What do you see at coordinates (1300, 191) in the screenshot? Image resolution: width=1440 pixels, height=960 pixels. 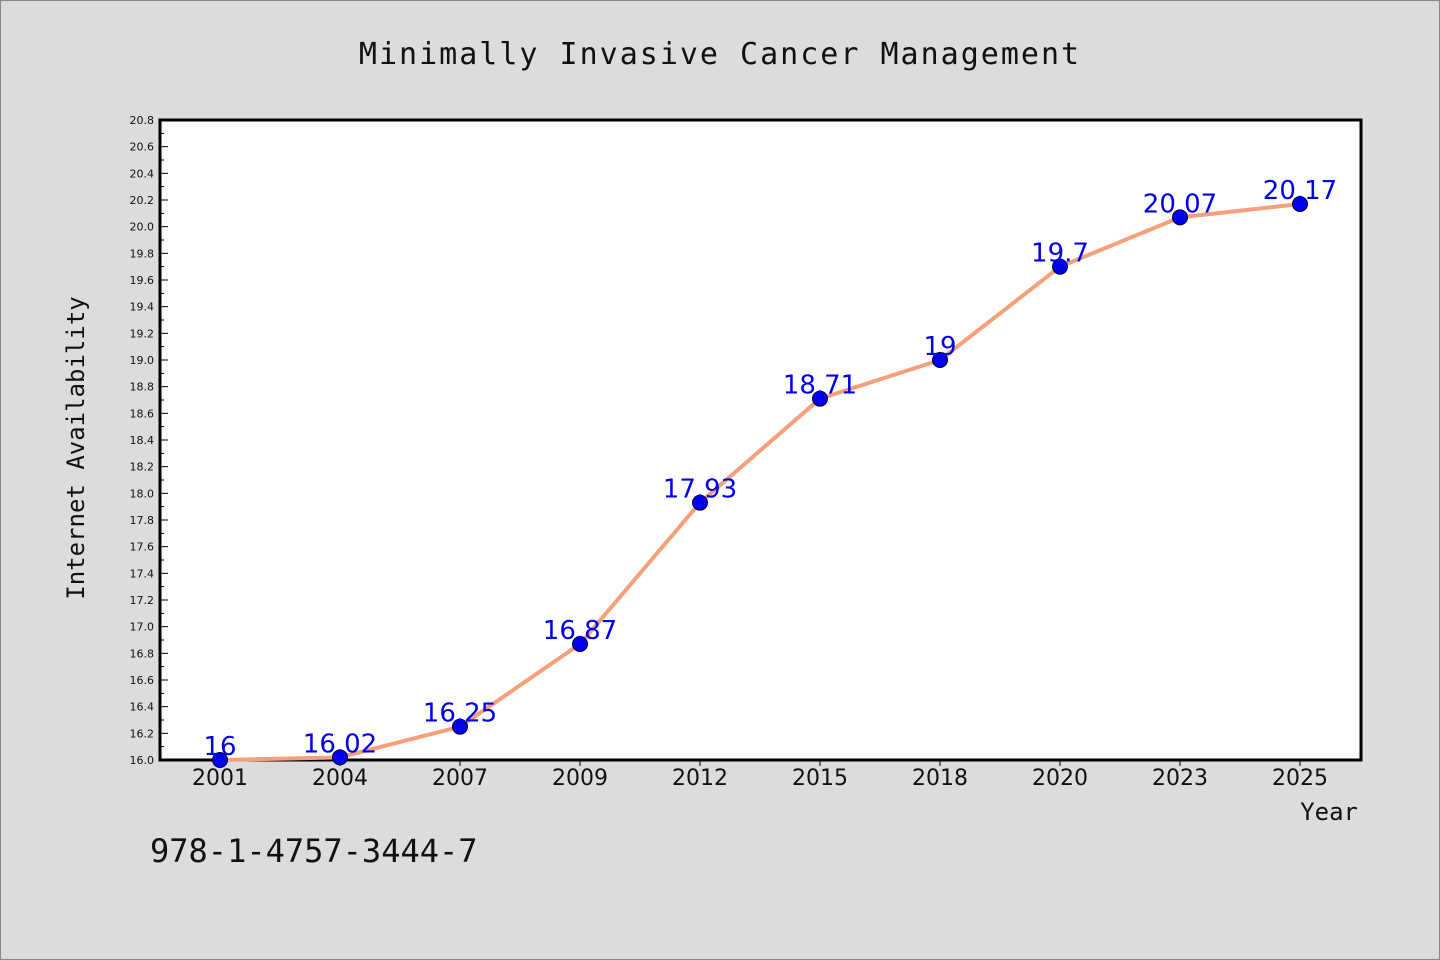 I see `data-label: 20.17` at bounding box center [1300, 191].